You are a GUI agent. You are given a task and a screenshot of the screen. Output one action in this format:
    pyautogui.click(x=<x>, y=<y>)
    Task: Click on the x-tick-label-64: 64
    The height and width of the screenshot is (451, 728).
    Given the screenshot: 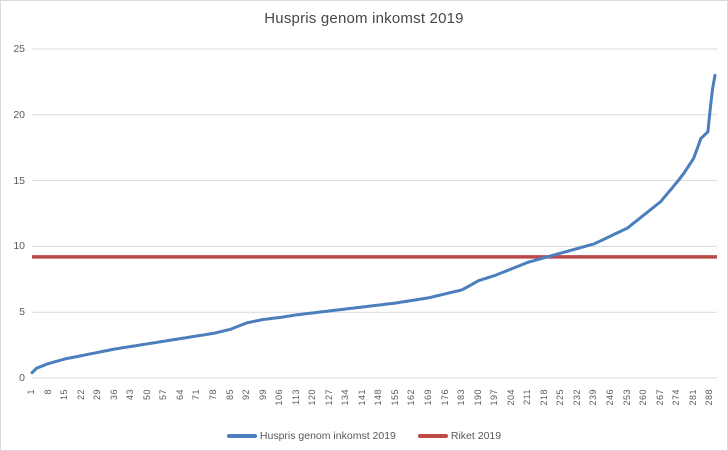 What is the action you would take?
    pyautogui.click(x=179, y=395)
    